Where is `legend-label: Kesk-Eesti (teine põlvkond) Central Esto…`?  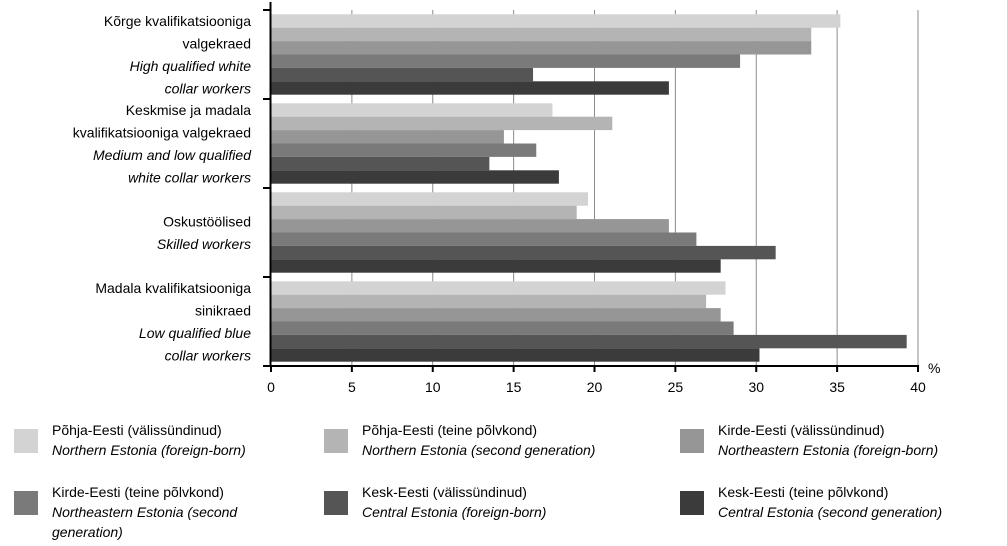
legend-label: Kesk-Eesti (teine põlvkond) Central Esto… is located at coordinates (862, 502).